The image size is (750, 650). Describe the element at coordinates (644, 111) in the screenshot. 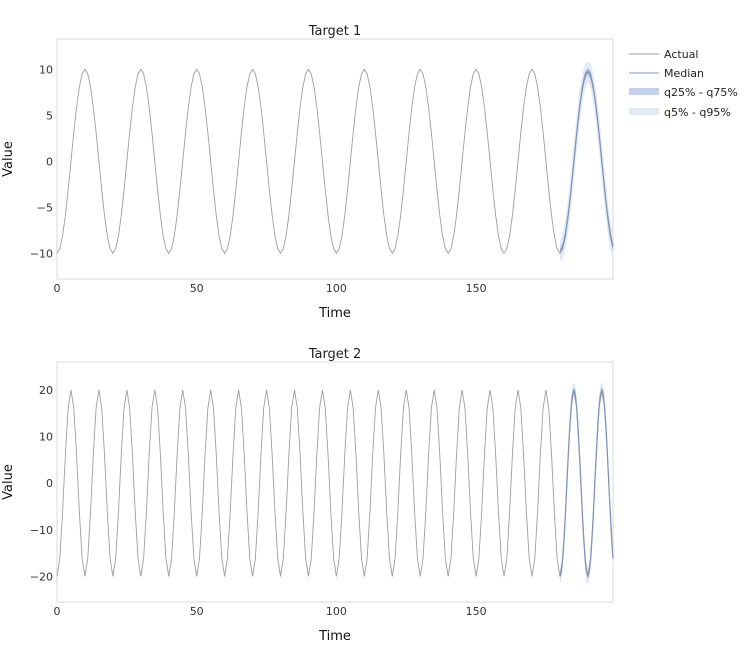

I see `legend-swatch-q5-q95` at that location.